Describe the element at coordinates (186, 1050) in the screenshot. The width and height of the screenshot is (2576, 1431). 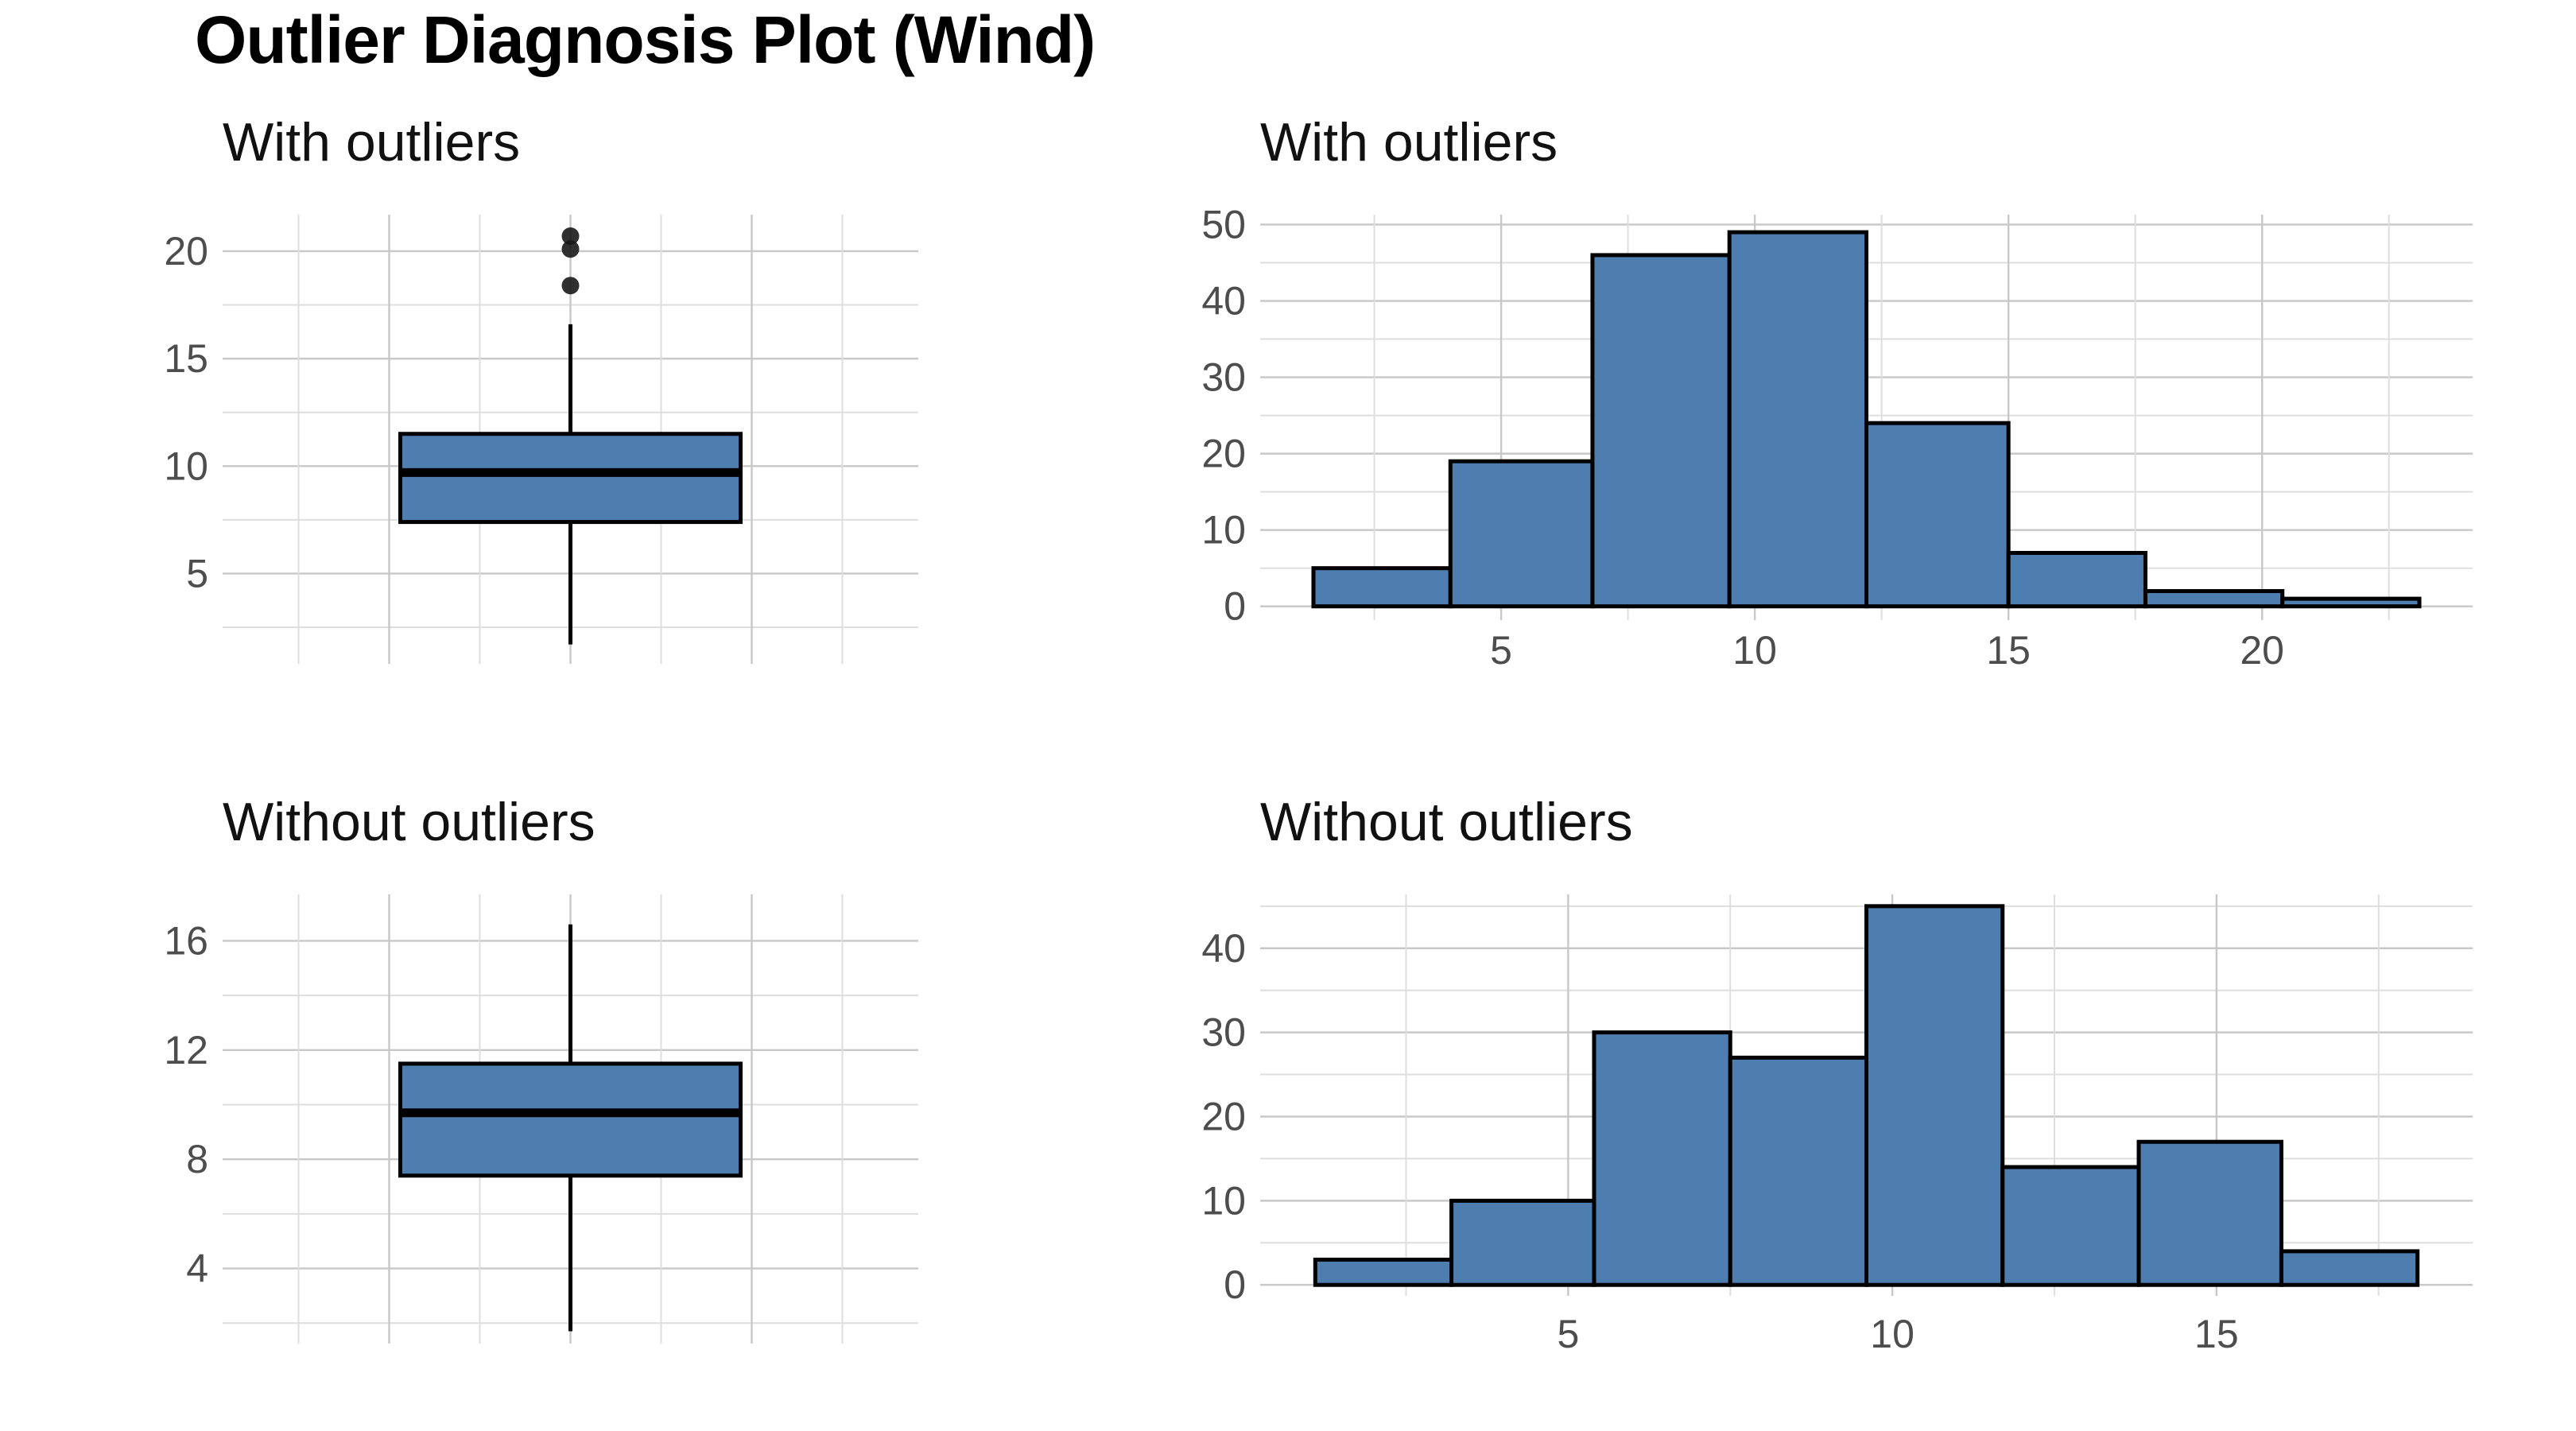
I see `y-tick-label: 12` at that location.